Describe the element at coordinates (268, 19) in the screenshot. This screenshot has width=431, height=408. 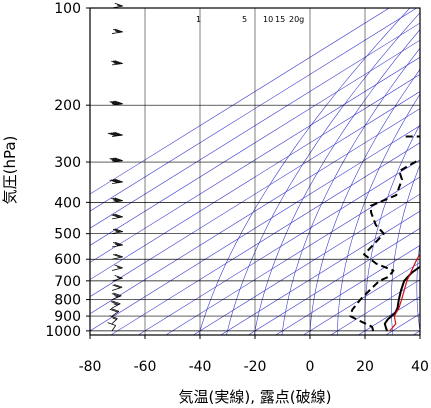
I see `mixing-ratio-label: 10` at that location.